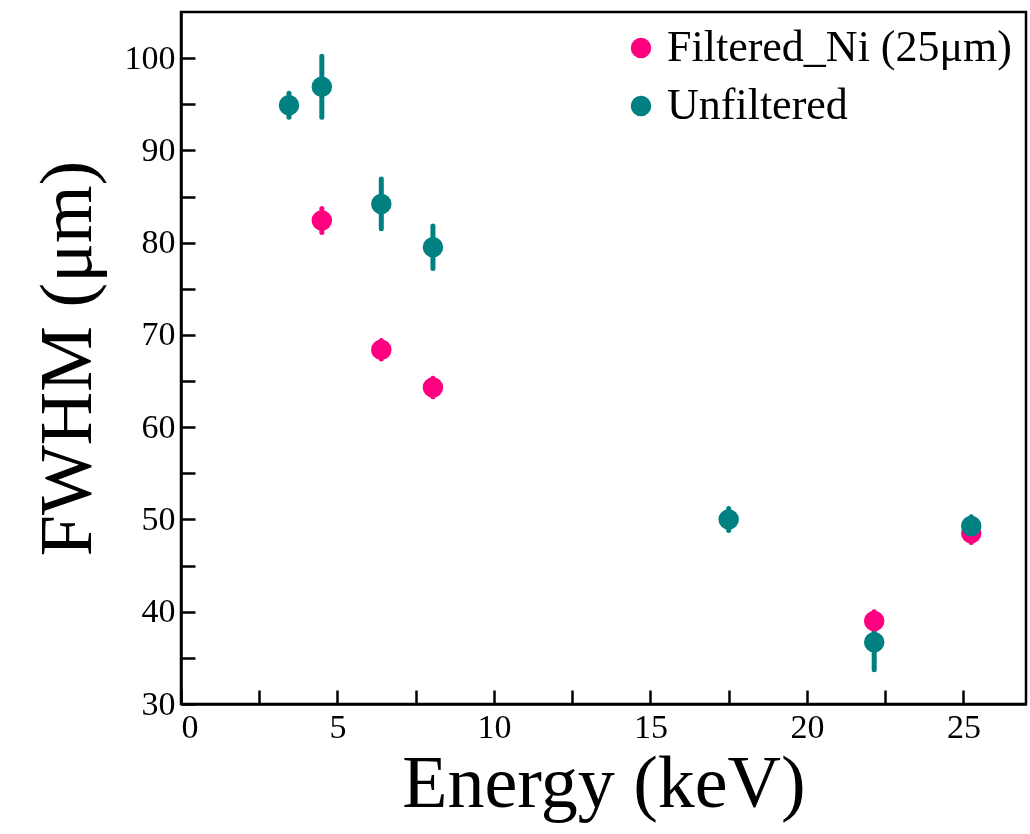 The height and width of the screenshot is (834, 1030). What do you see at coordinates (190, 726) in the screenshot?
I see `x-tick-label: 0` at bounding box center [190, 726].